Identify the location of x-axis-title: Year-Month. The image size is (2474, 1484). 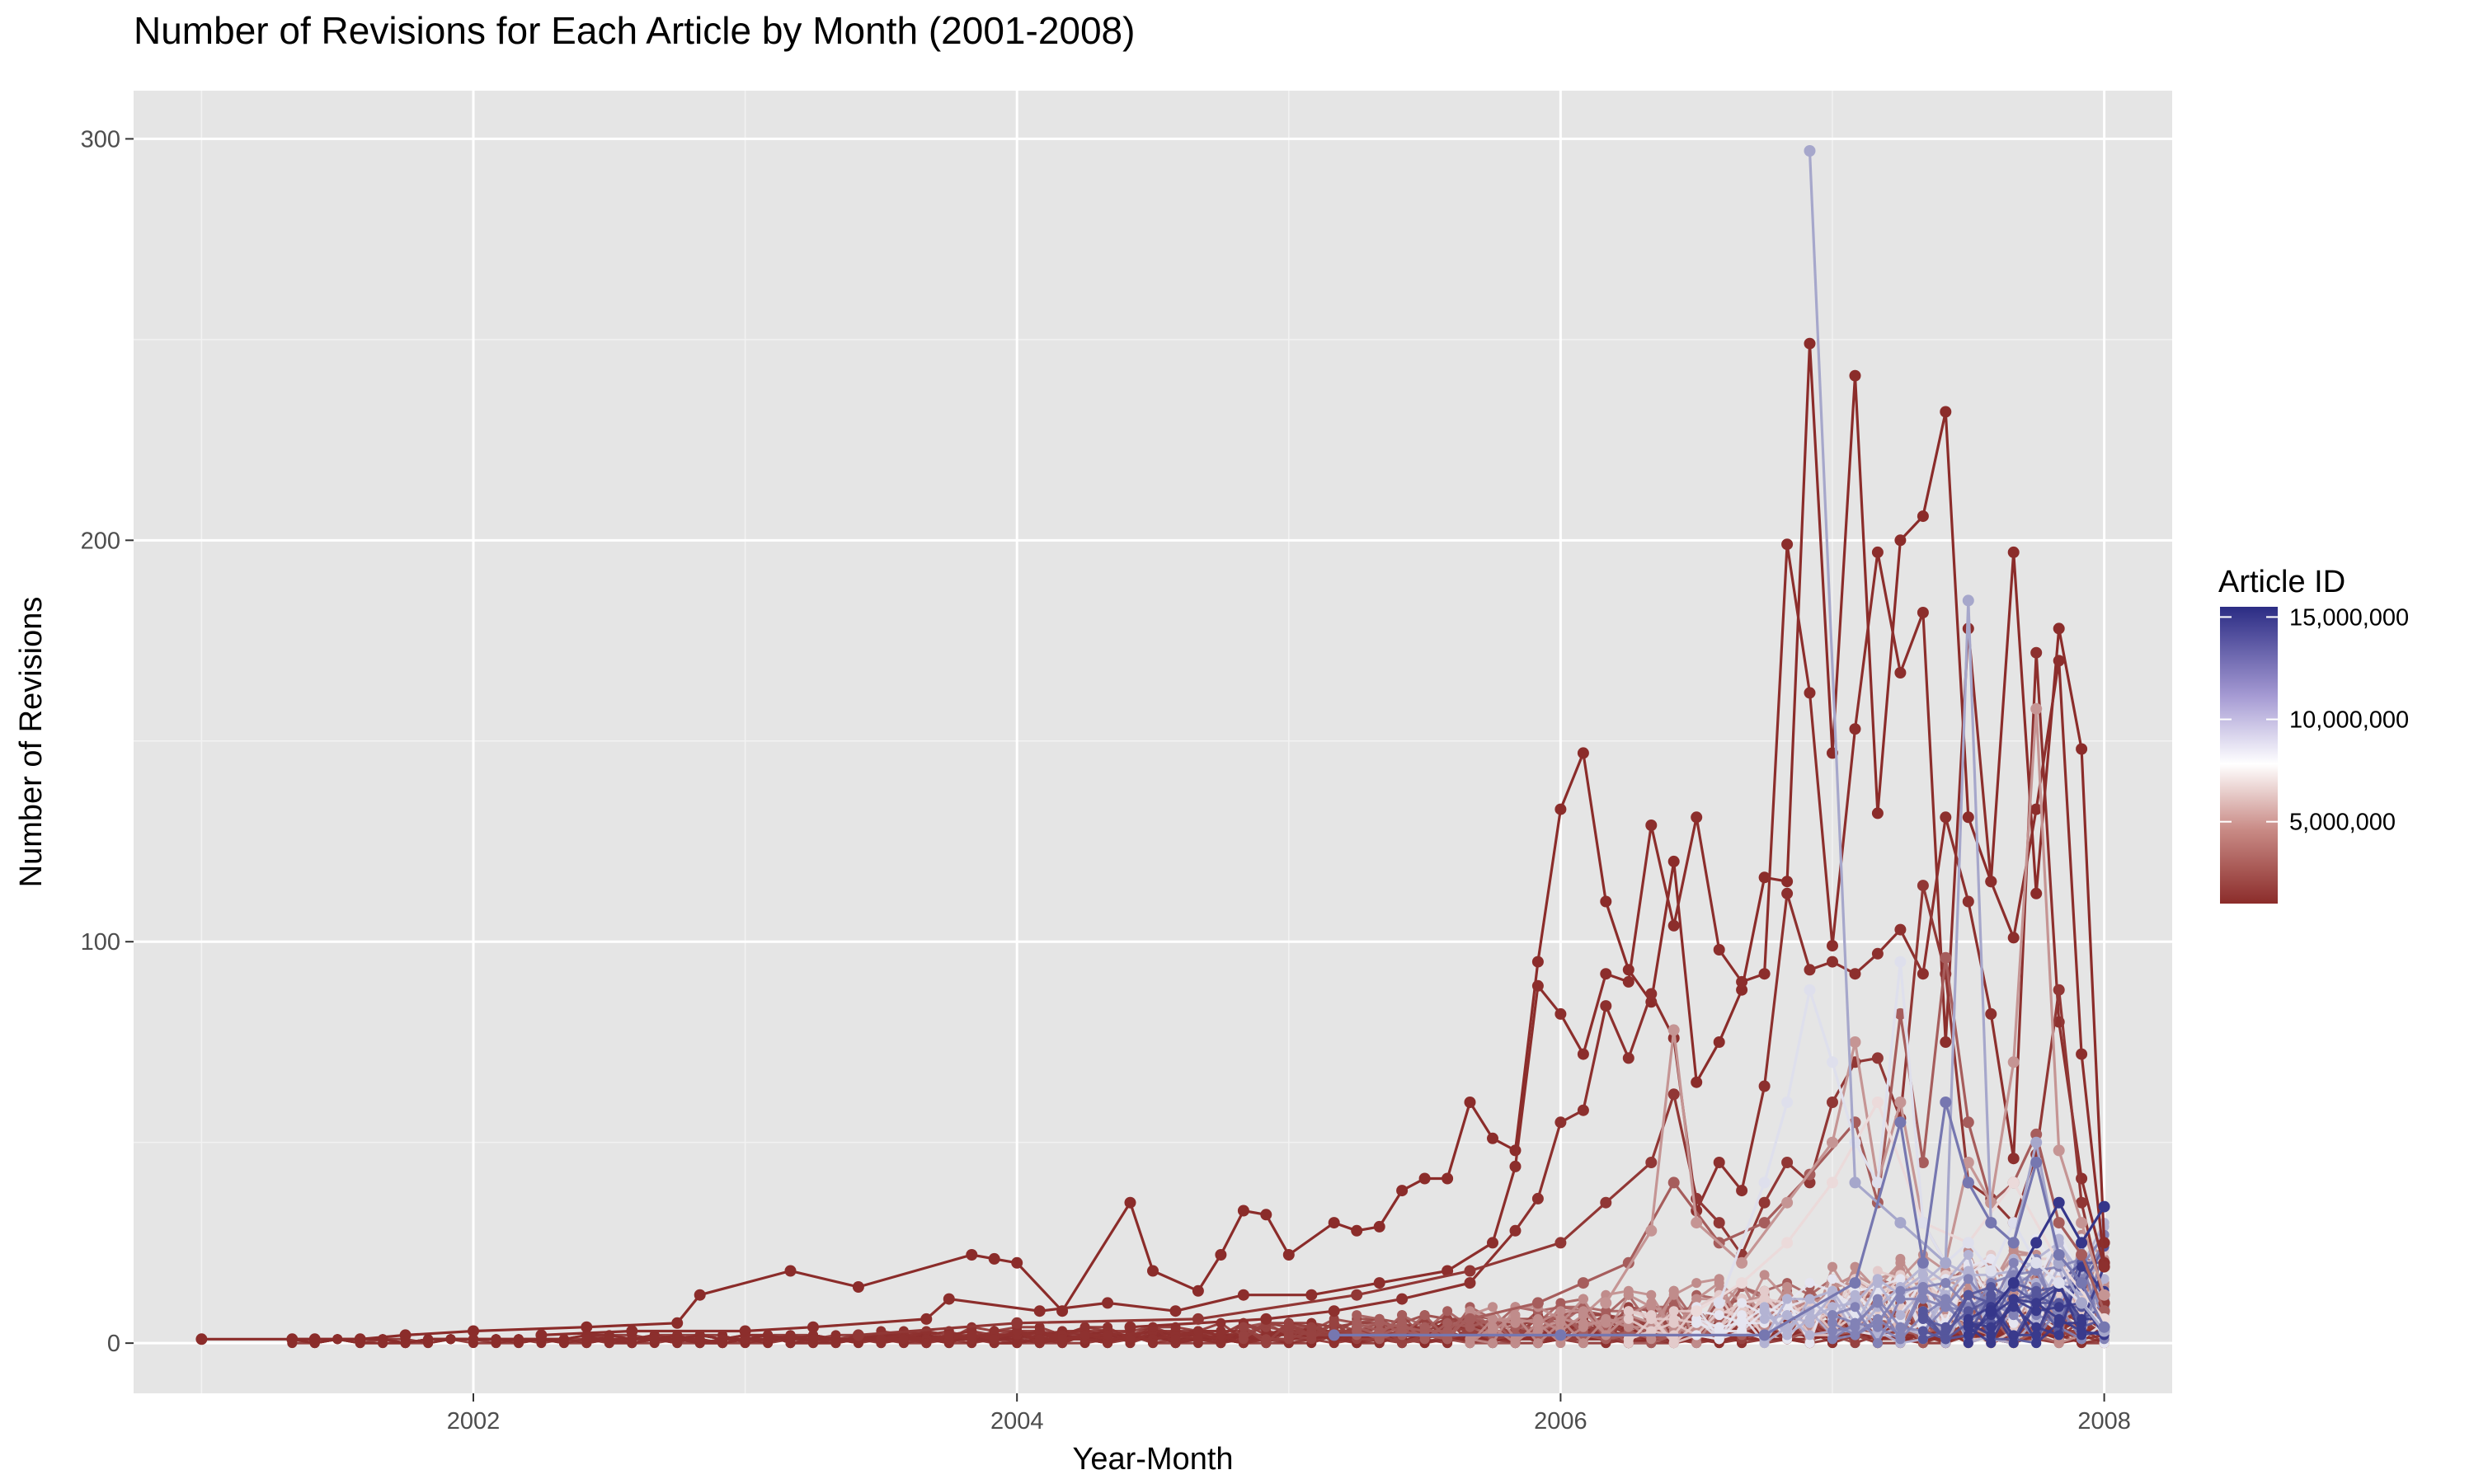
(1152, 1459).